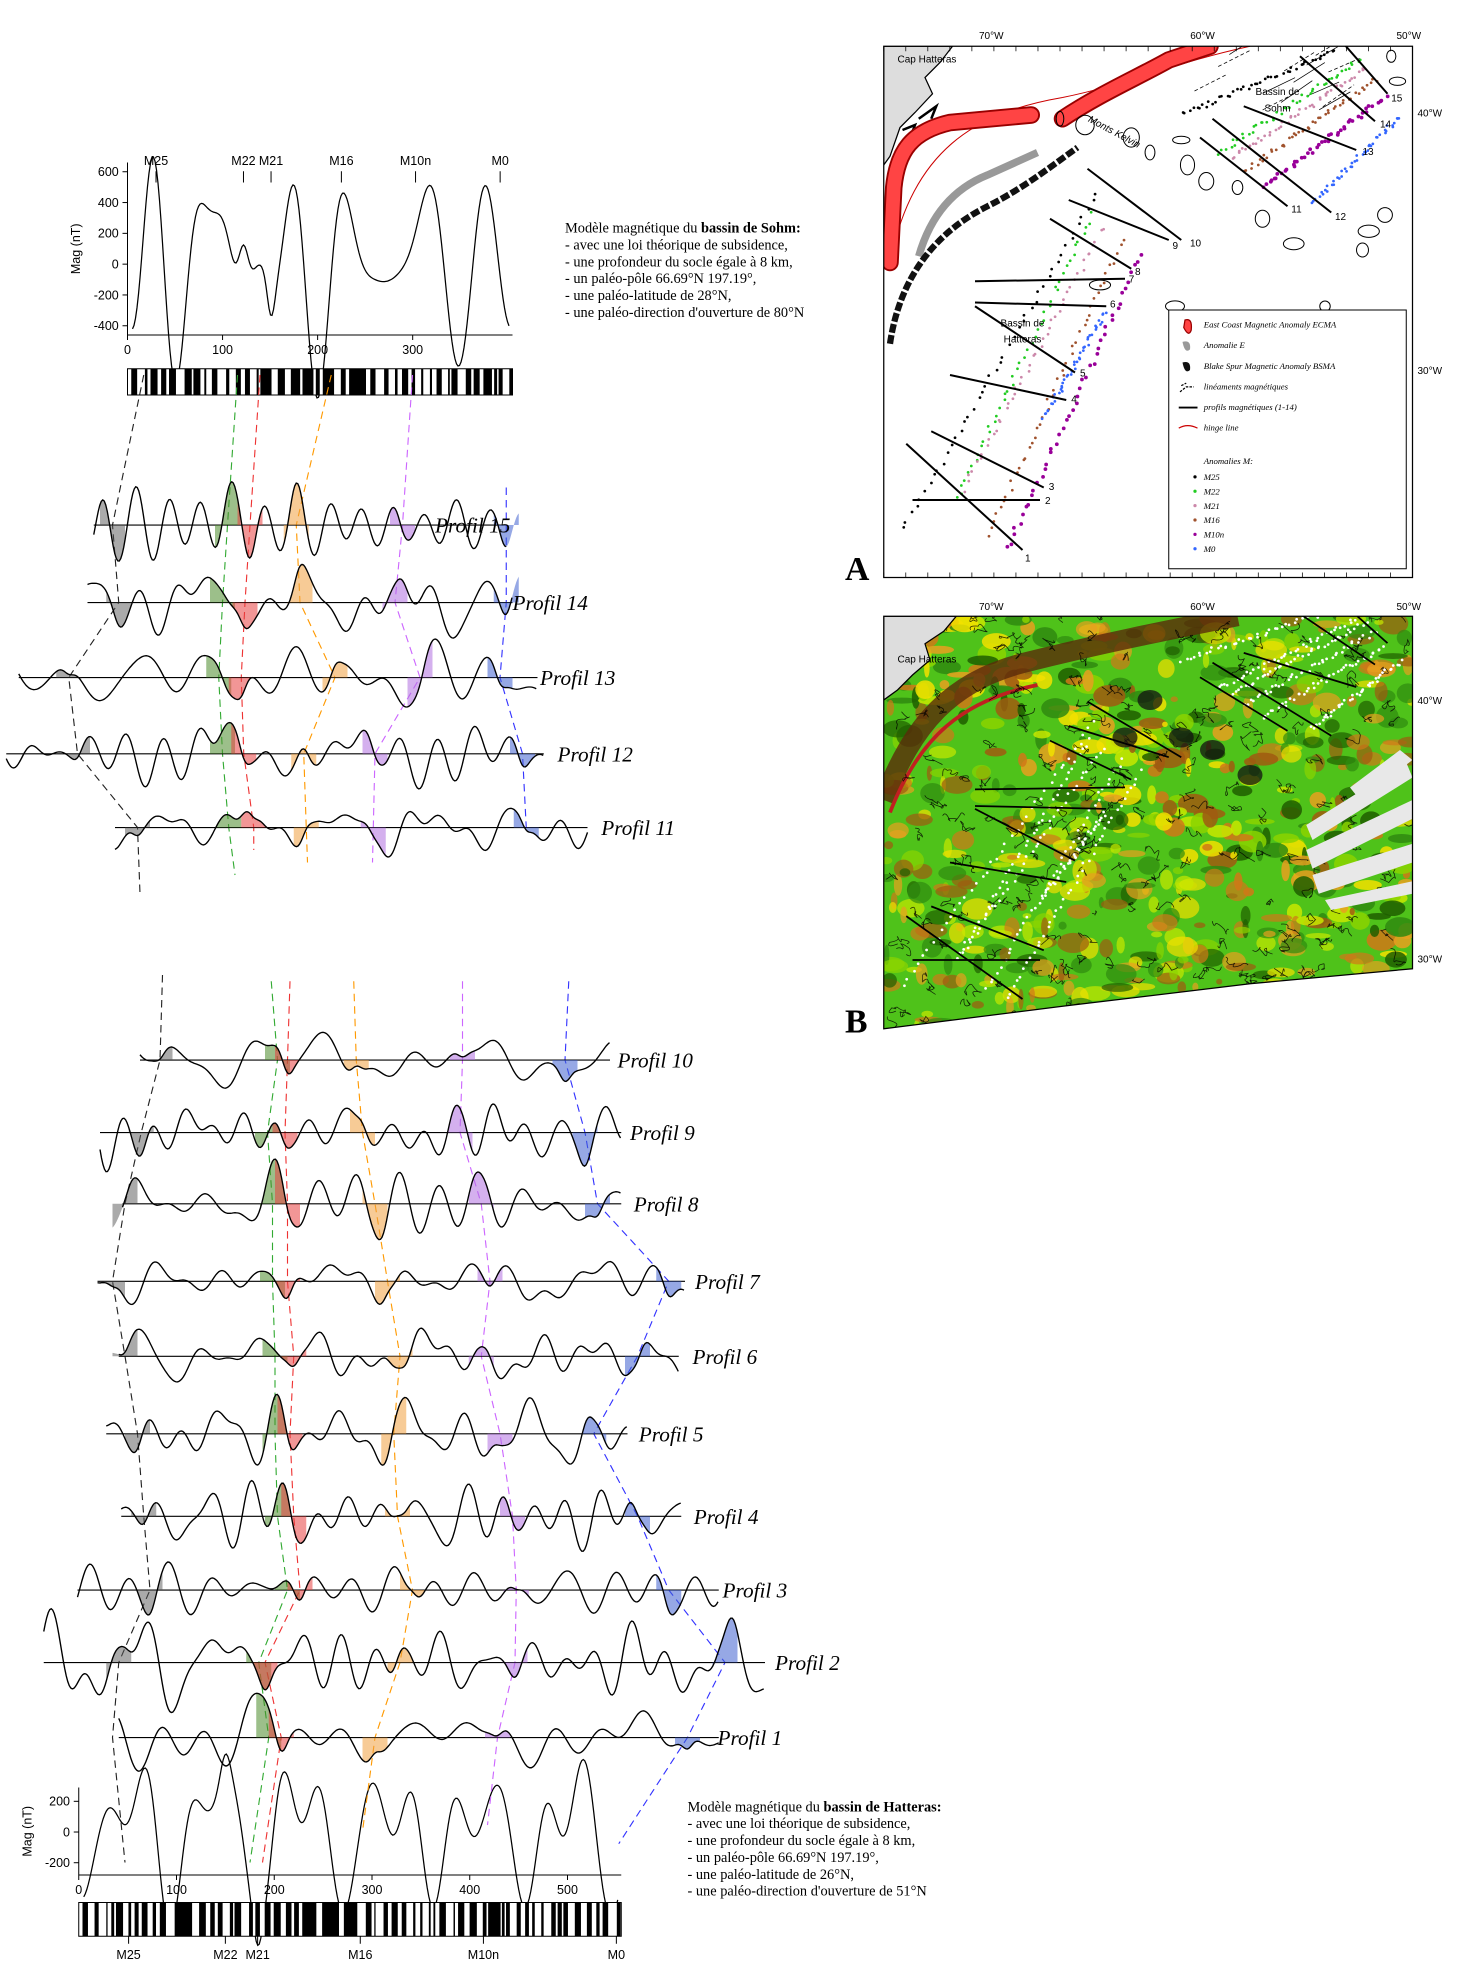  What do you see at coordinates (1195, 549) in the screenshot?
I see `legend-dot` at bounding box center [1195, 549].